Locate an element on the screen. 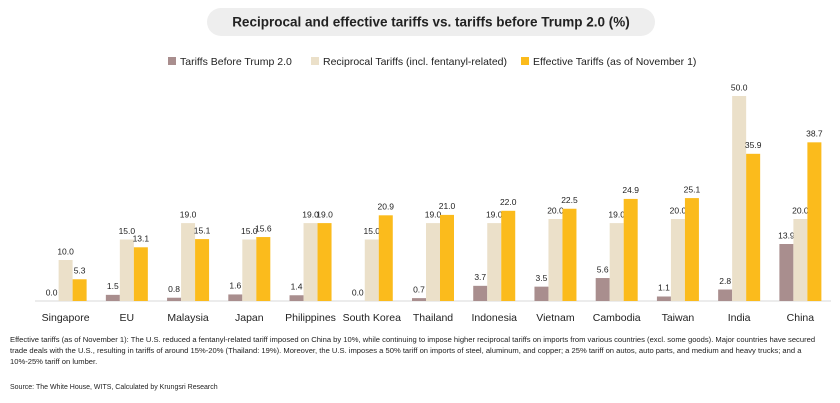 This screenshot has height=403, width=840. data-label: 25.1 is located at coordinates (692, 189).